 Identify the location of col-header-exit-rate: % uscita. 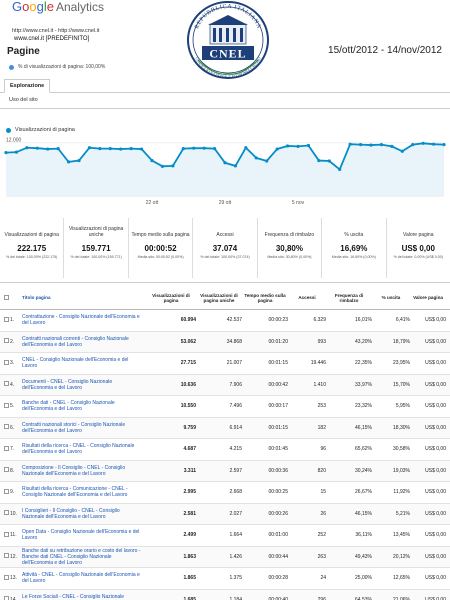
(391, 297).